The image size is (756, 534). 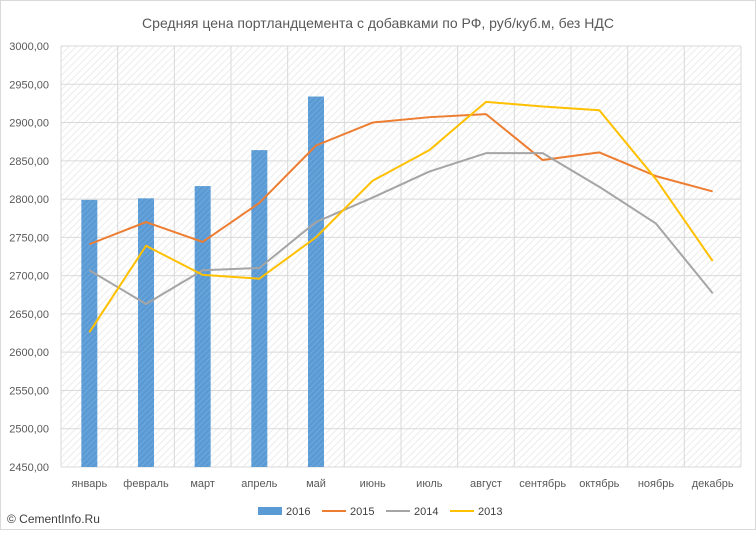 What do you see at coordinates (29, 162) in the screenshot?
I see `y-tick-label: 2850,00` at bounding box center [29, 162].